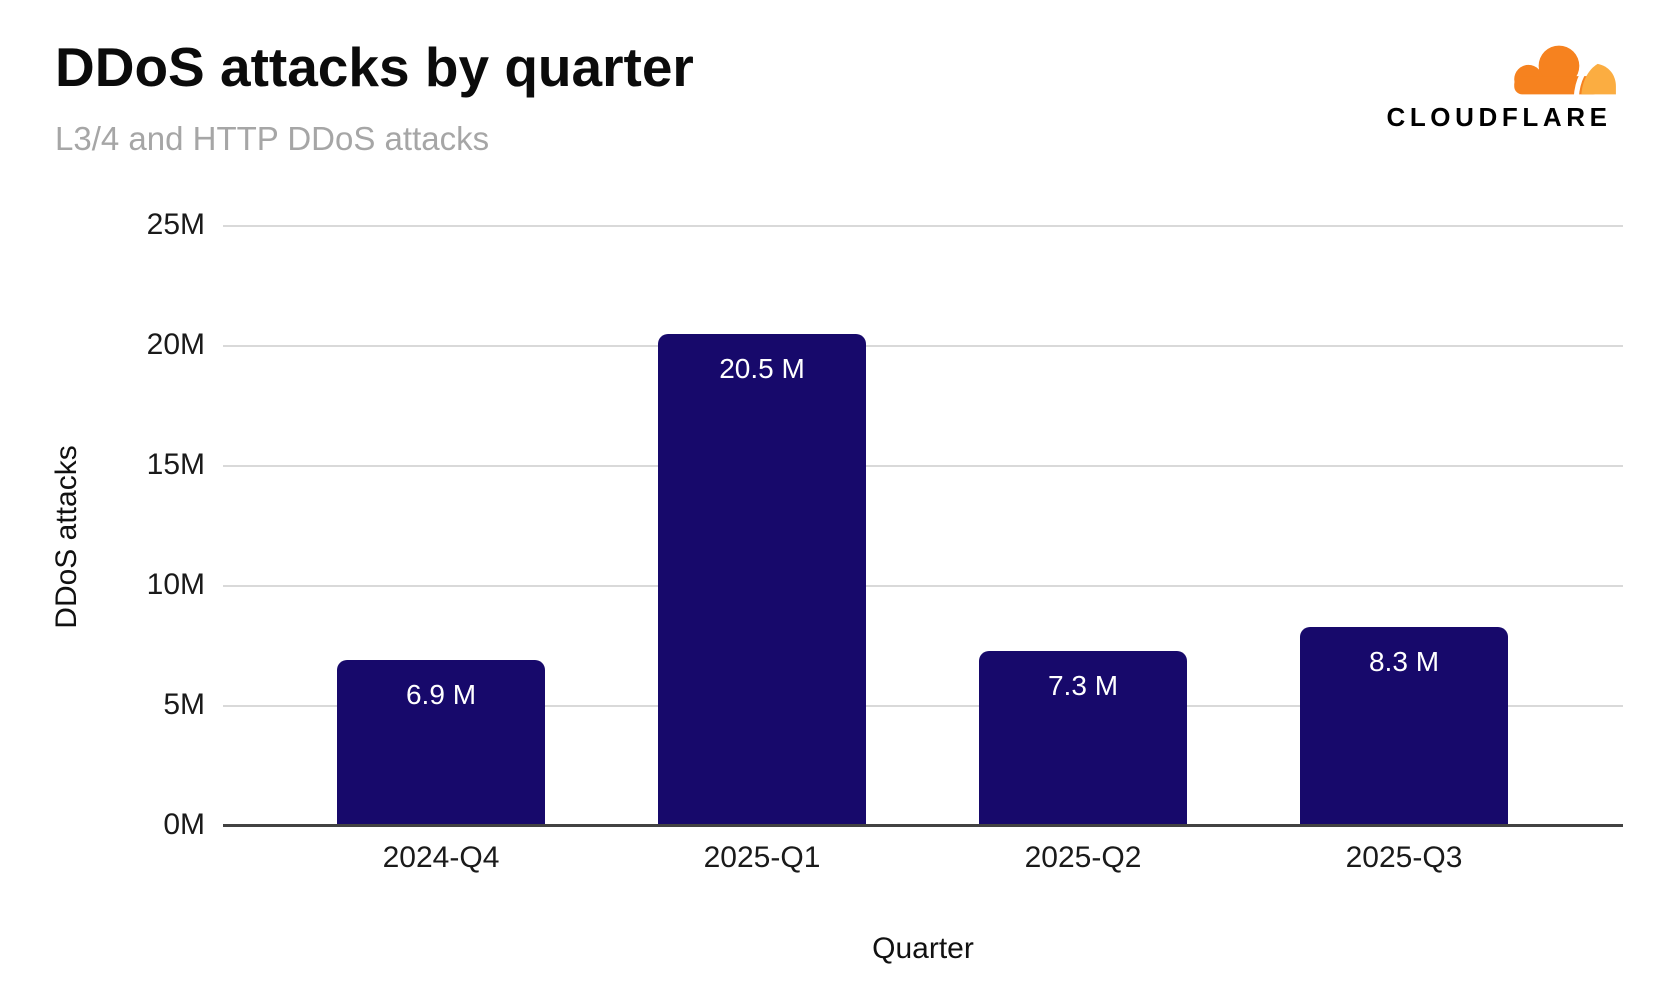 This screenshot has height=998, width=1678. I want to click on bar-value-label: 6.9 M, so click(441, 694).